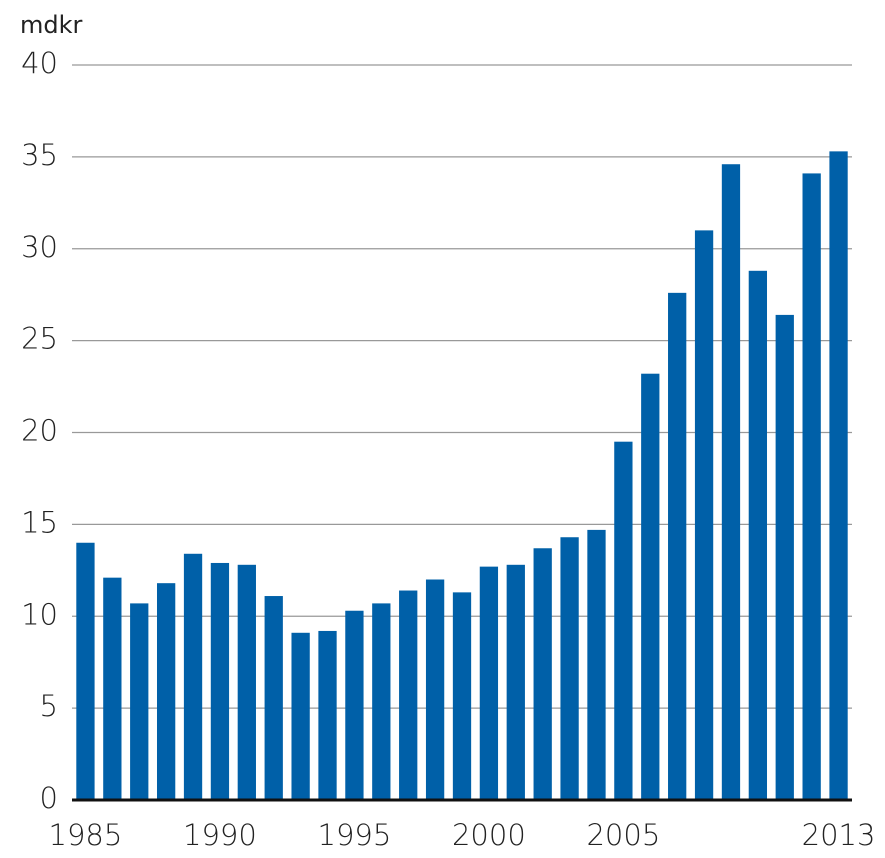 The height and width of the screenshot is (858, 885). I want to click on x-tick-label: 1990, so click(220, 835).